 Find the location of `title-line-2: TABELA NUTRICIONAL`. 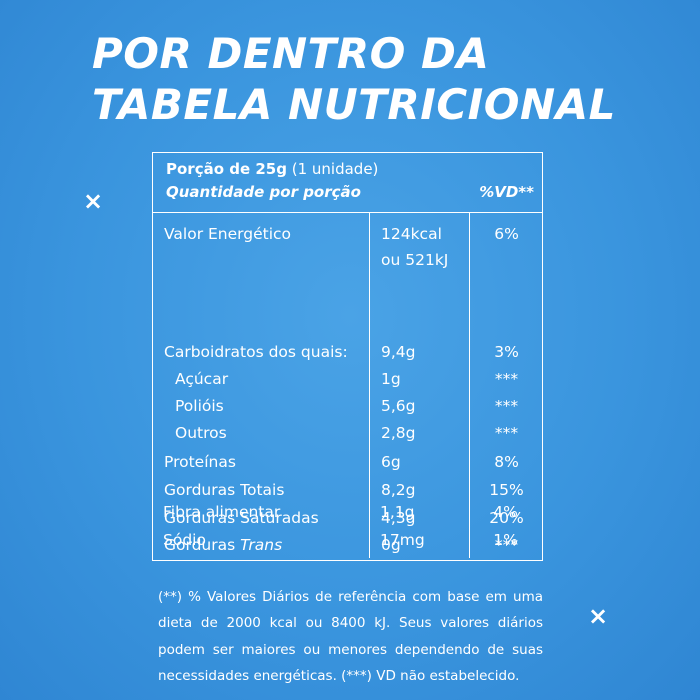

title-line-2: TABELA NUTRICIONAL is located at coordinates (354, 104).